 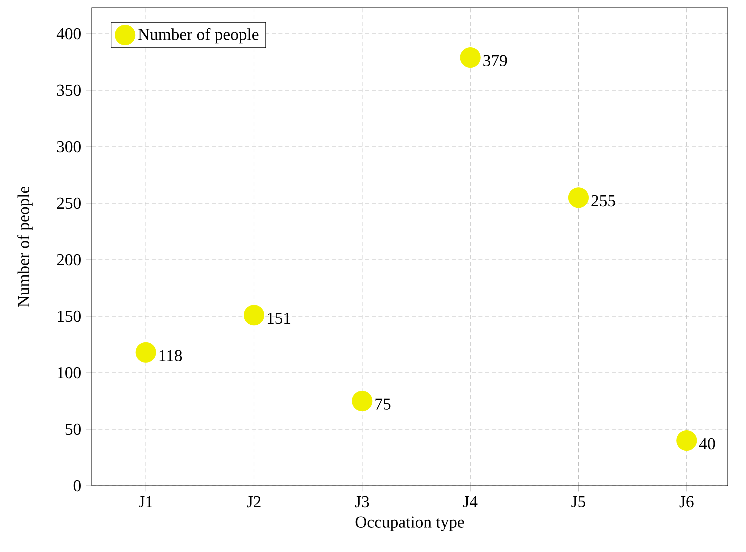 What do you see at coordinates (254, 502) in the screenshot?
I see `x-tick-label: J2` at bounding box center [254, 502].